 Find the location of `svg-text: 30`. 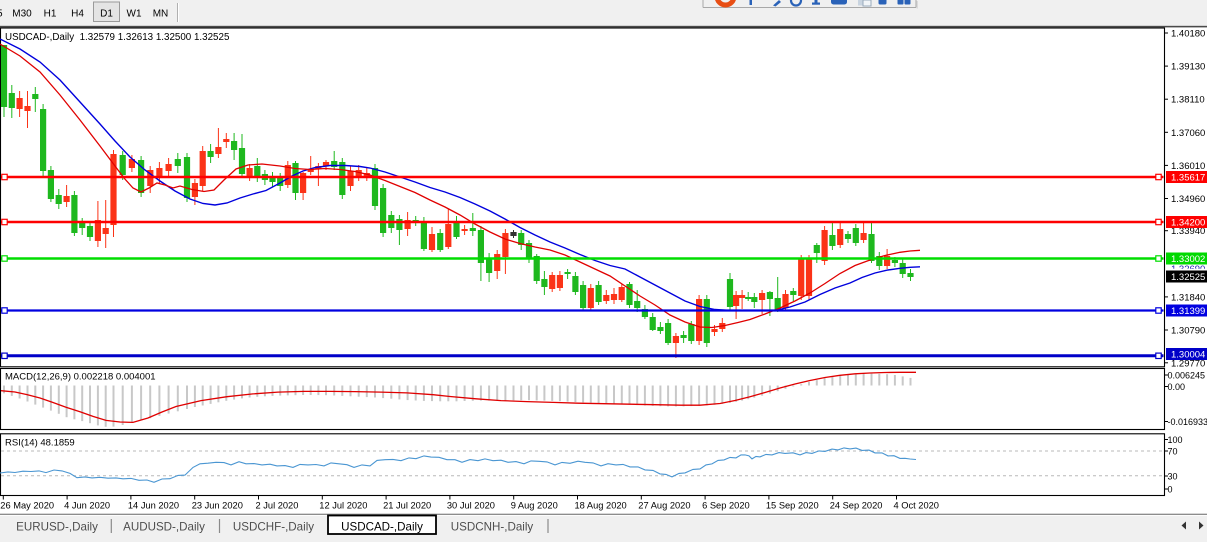

svg-text: 30 is located at coordinates (1173, 477).